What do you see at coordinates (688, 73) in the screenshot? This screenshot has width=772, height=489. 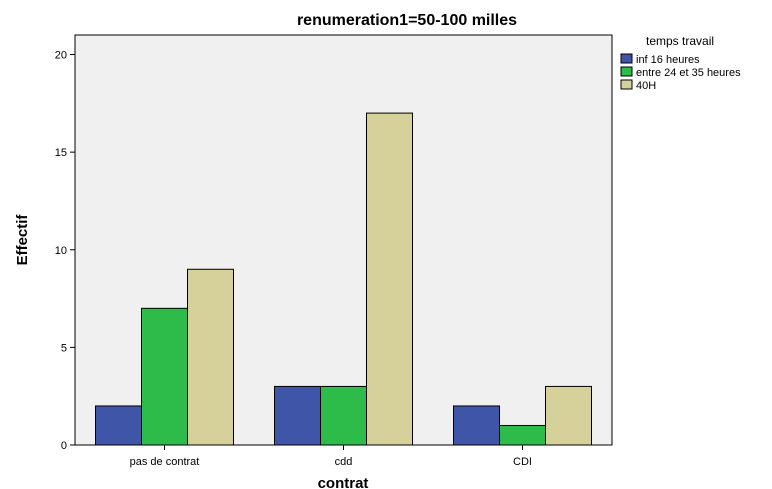 I see `legend-item-label: entre 24 et 35 heures` at bounding box center [688, 73].